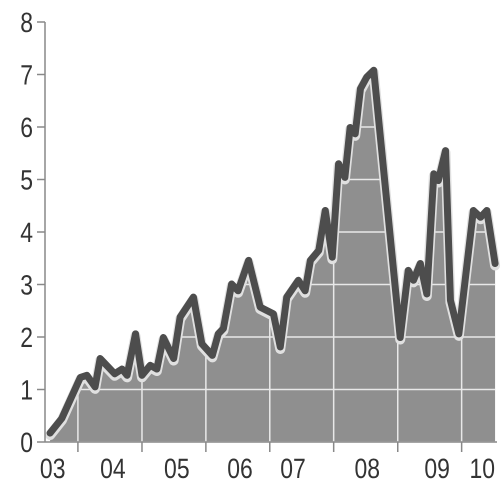 Image resolution: width=503 pixels, height=493 pixels. Describe the element at coordinates (26, 180) in the screenshot. I see `y-tick-label: 5` at that location.